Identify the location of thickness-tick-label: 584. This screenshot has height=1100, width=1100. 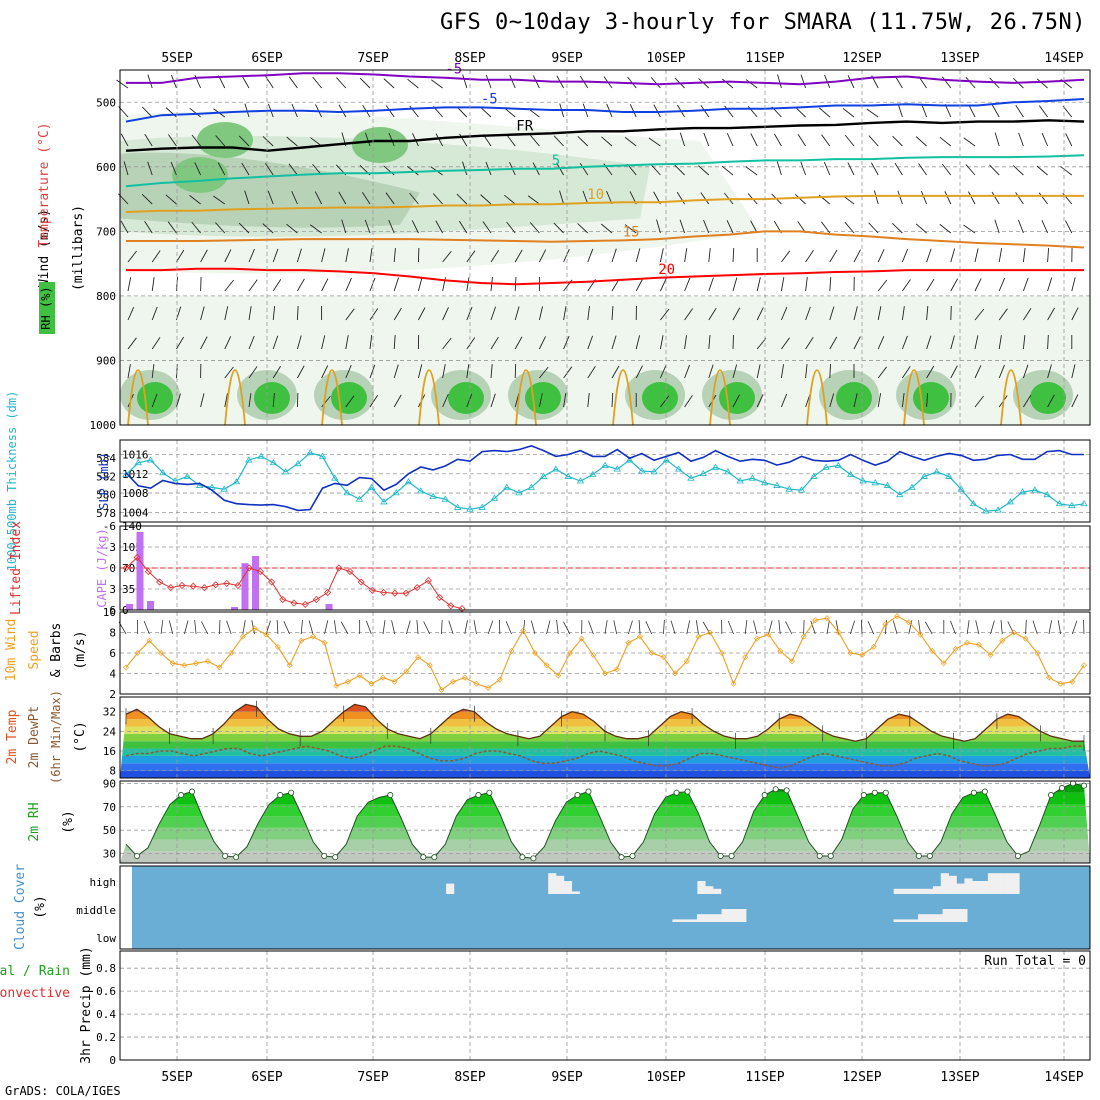
(106, 458).